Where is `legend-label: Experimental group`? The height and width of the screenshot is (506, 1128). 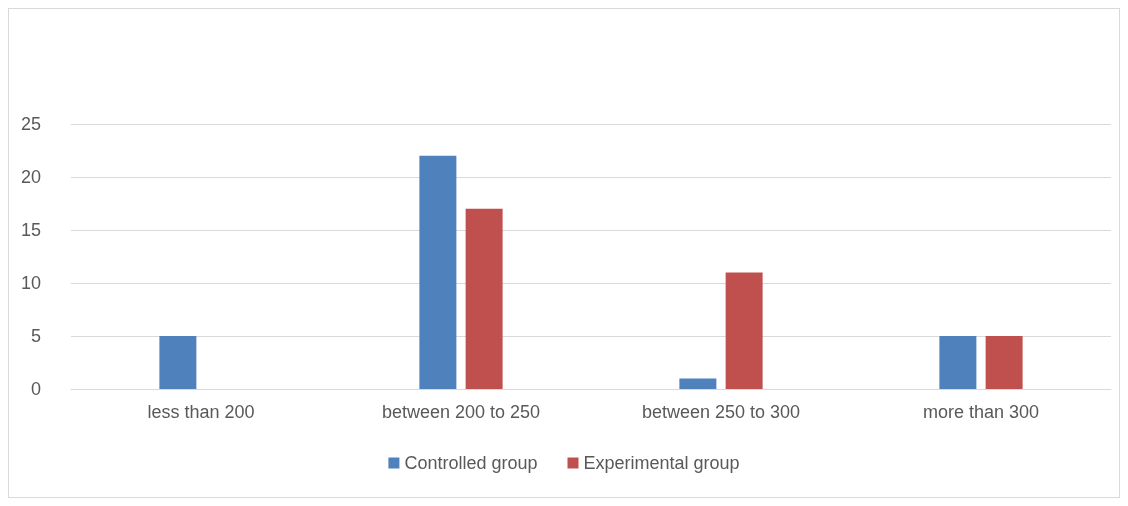 legend-label: Experimental group is located at coordinates (661, 463).